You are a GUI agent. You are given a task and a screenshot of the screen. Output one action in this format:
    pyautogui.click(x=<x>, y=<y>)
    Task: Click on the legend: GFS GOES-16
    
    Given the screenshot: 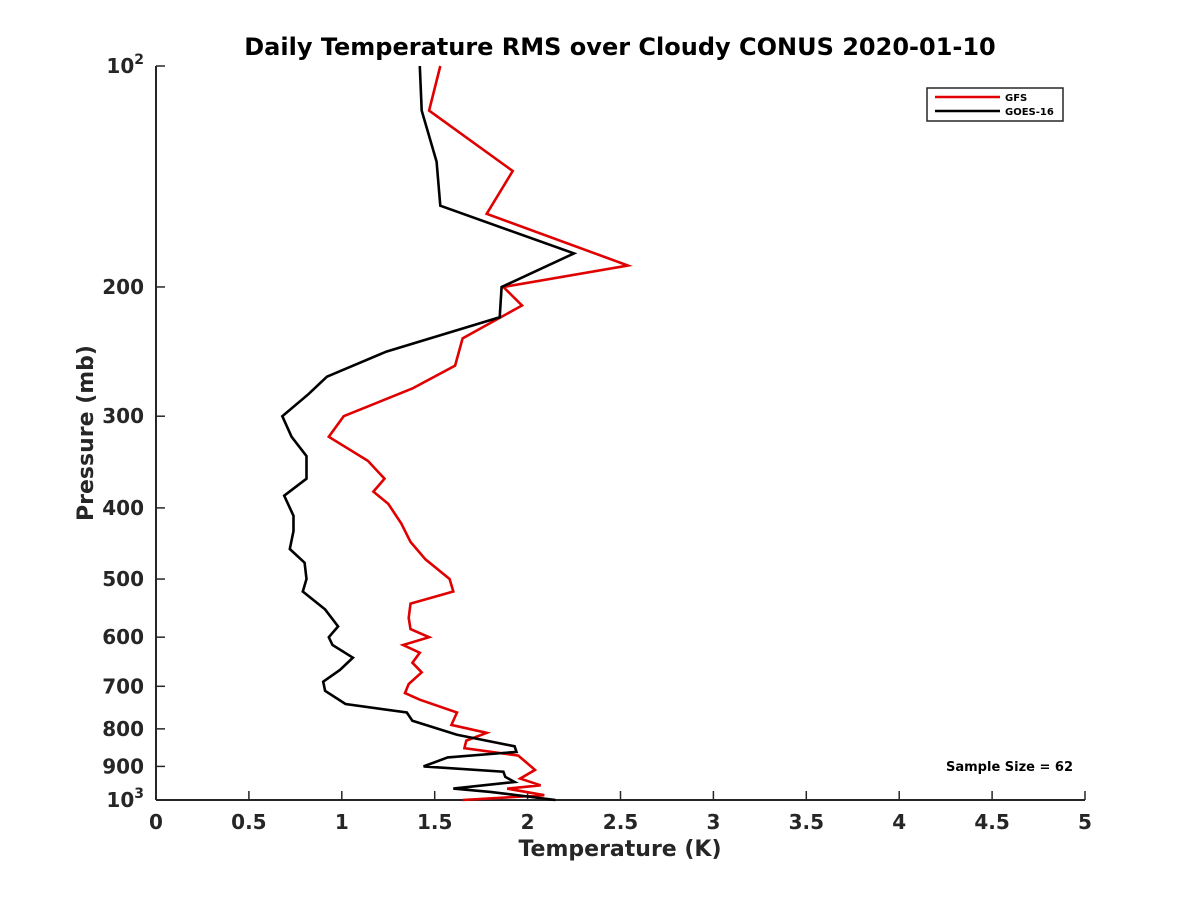 What is the action you would take?
    pyautogui.click(x=995, y=104)
    